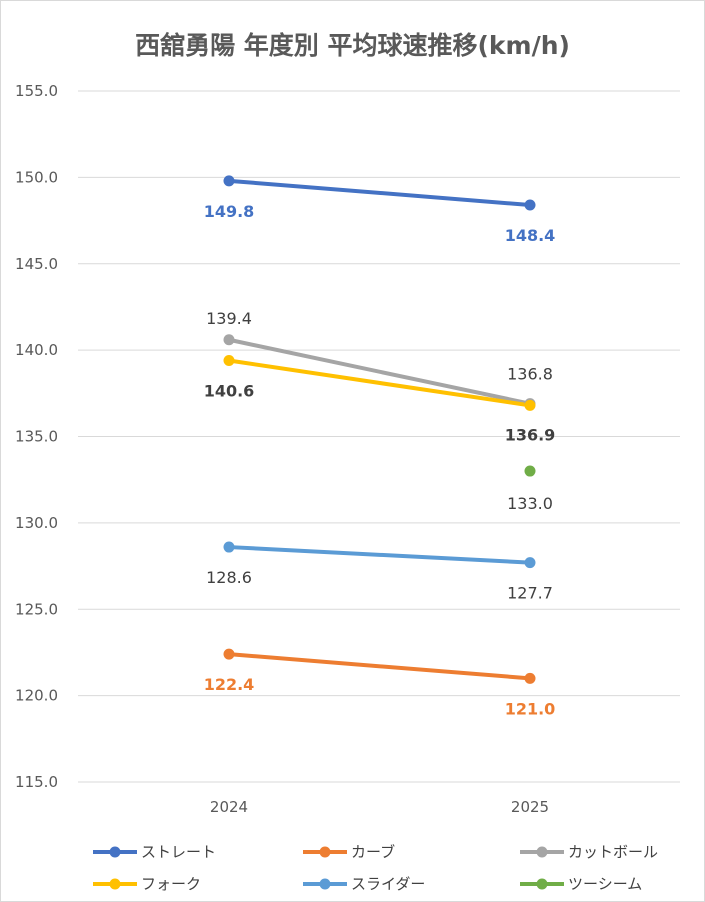 The height and width of the screenshot is (902, 705). What do you see at coordinates (229, 211) in the screenshot?
I see `data-label: 149.8` at bounding box center [229, 211].